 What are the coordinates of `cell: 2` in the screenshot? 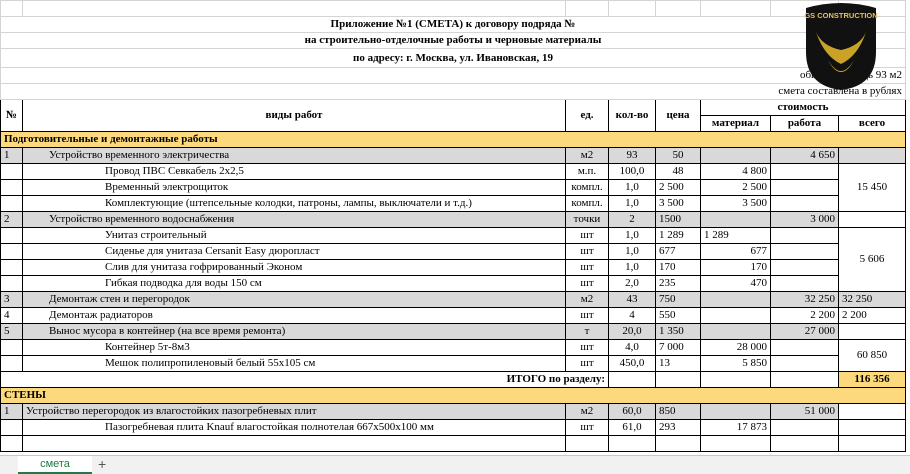 It's located at (632, 219).